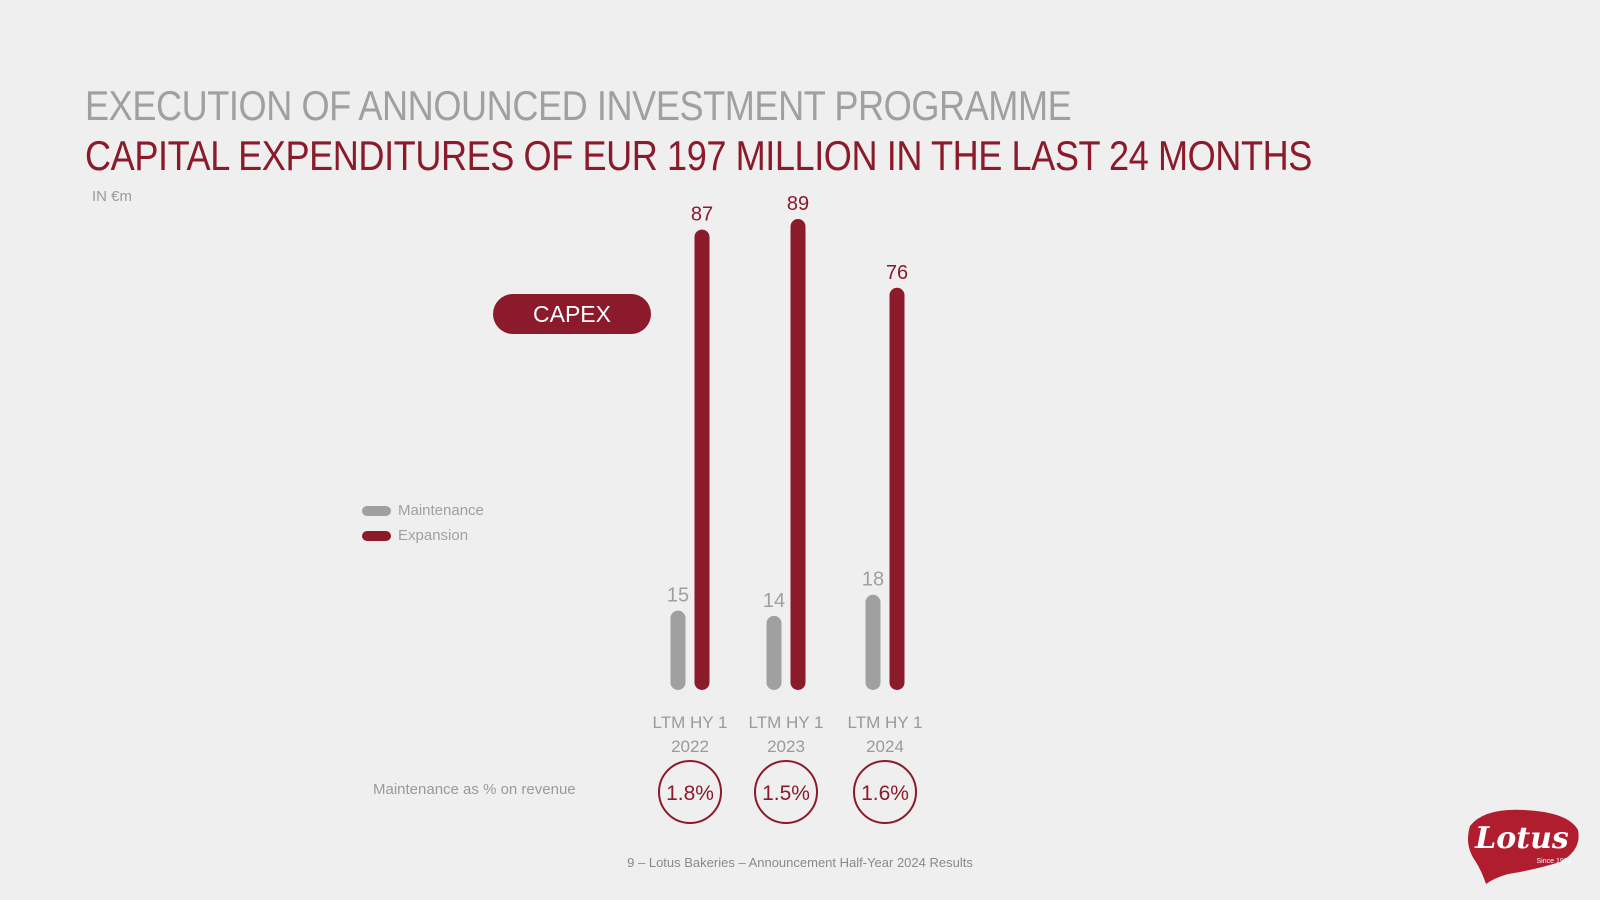 This screenshot has height=900, width=1600. Describe the element at coordinates (376, 535) in the screenshot. I see `legend-swatch-expansion` at that location.